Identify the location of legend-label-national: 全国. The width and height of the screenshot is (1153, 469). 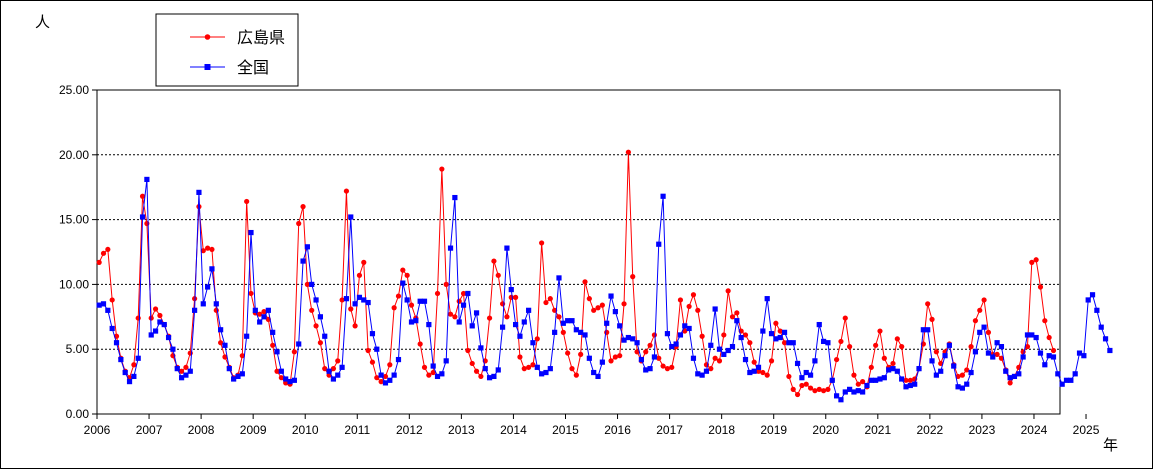
(253, 67).